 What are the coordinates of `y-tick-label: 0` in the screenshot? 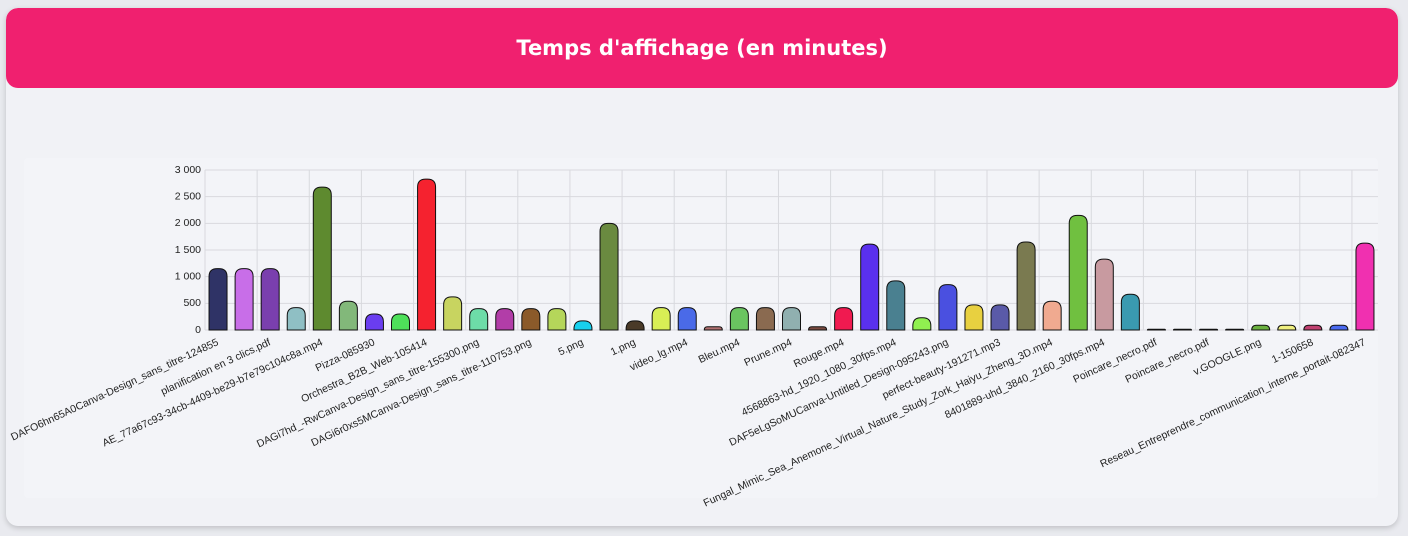 It's located at (198, 330).